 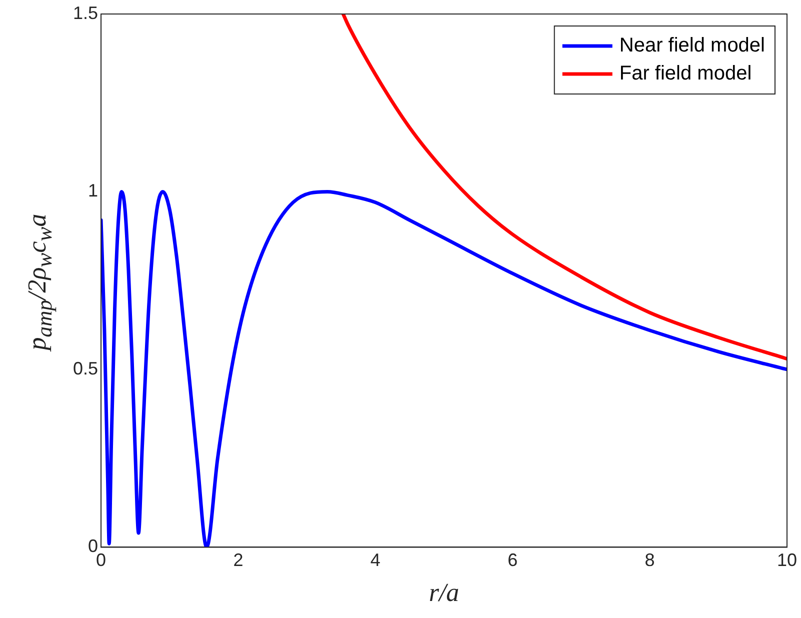 What do you see at coordinates (685, 73) in the screenshot?
I see `legend-label: Far field model` at bounding box center [685, 73].